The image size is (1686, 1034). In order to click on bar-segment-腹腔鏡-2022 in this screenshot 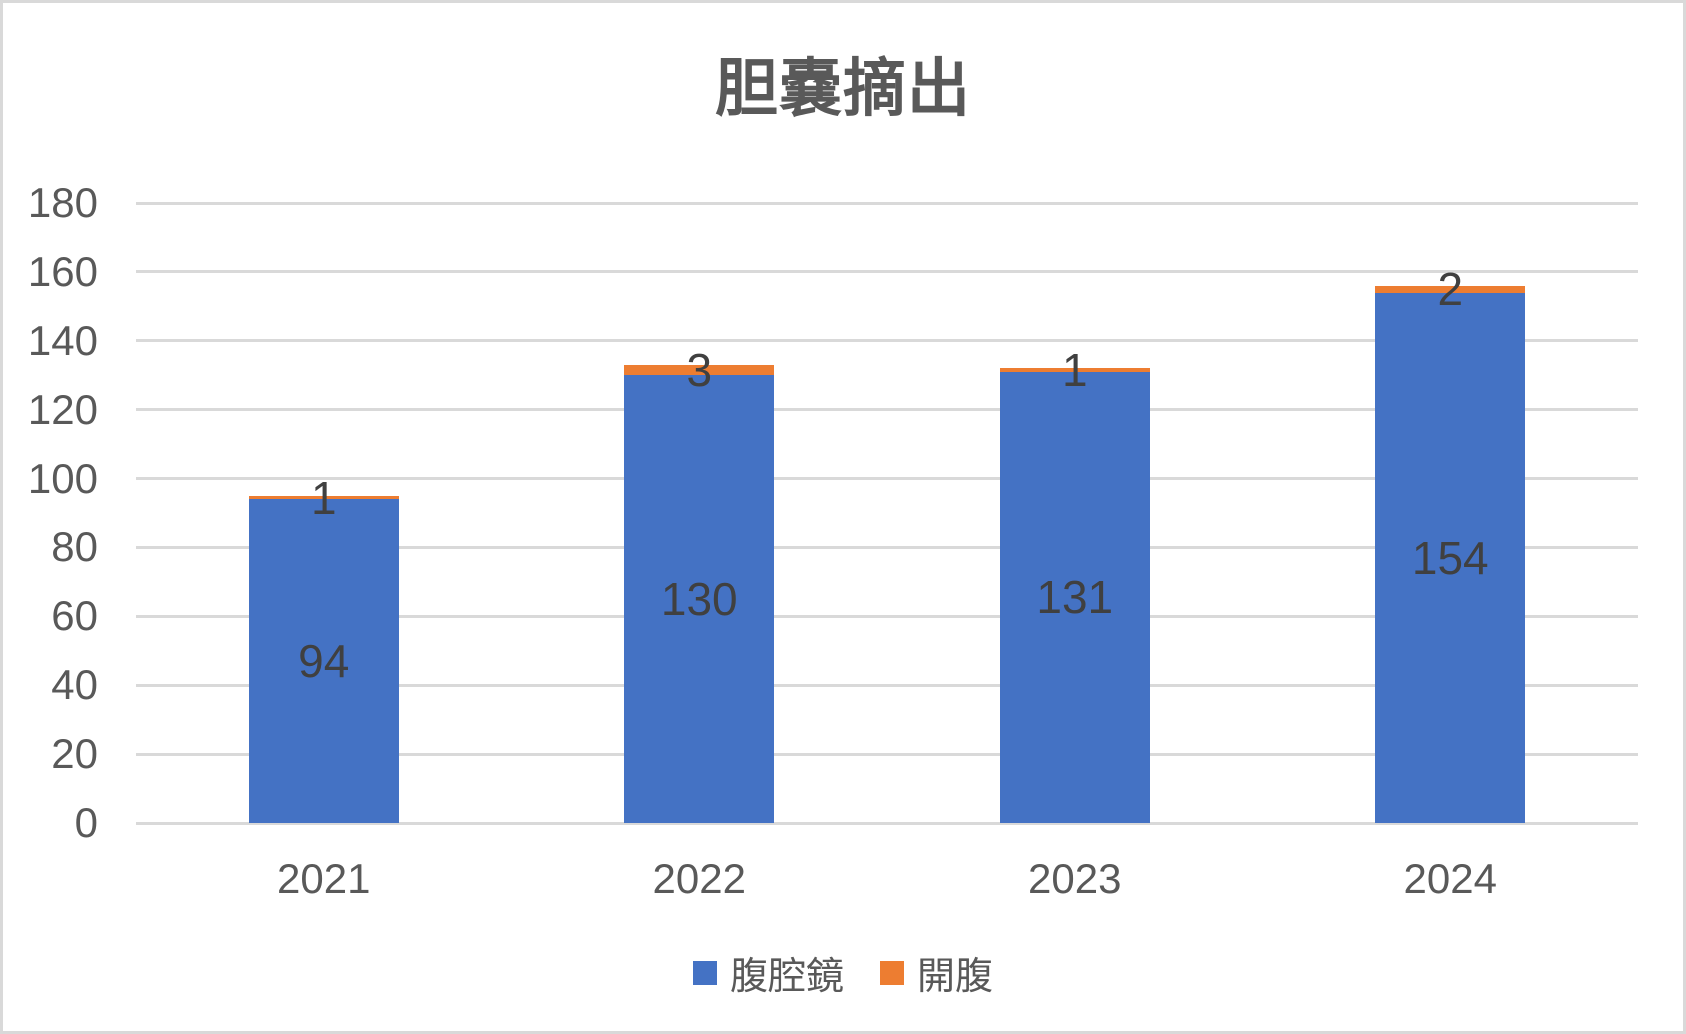, I will do `click(699, 599)`.